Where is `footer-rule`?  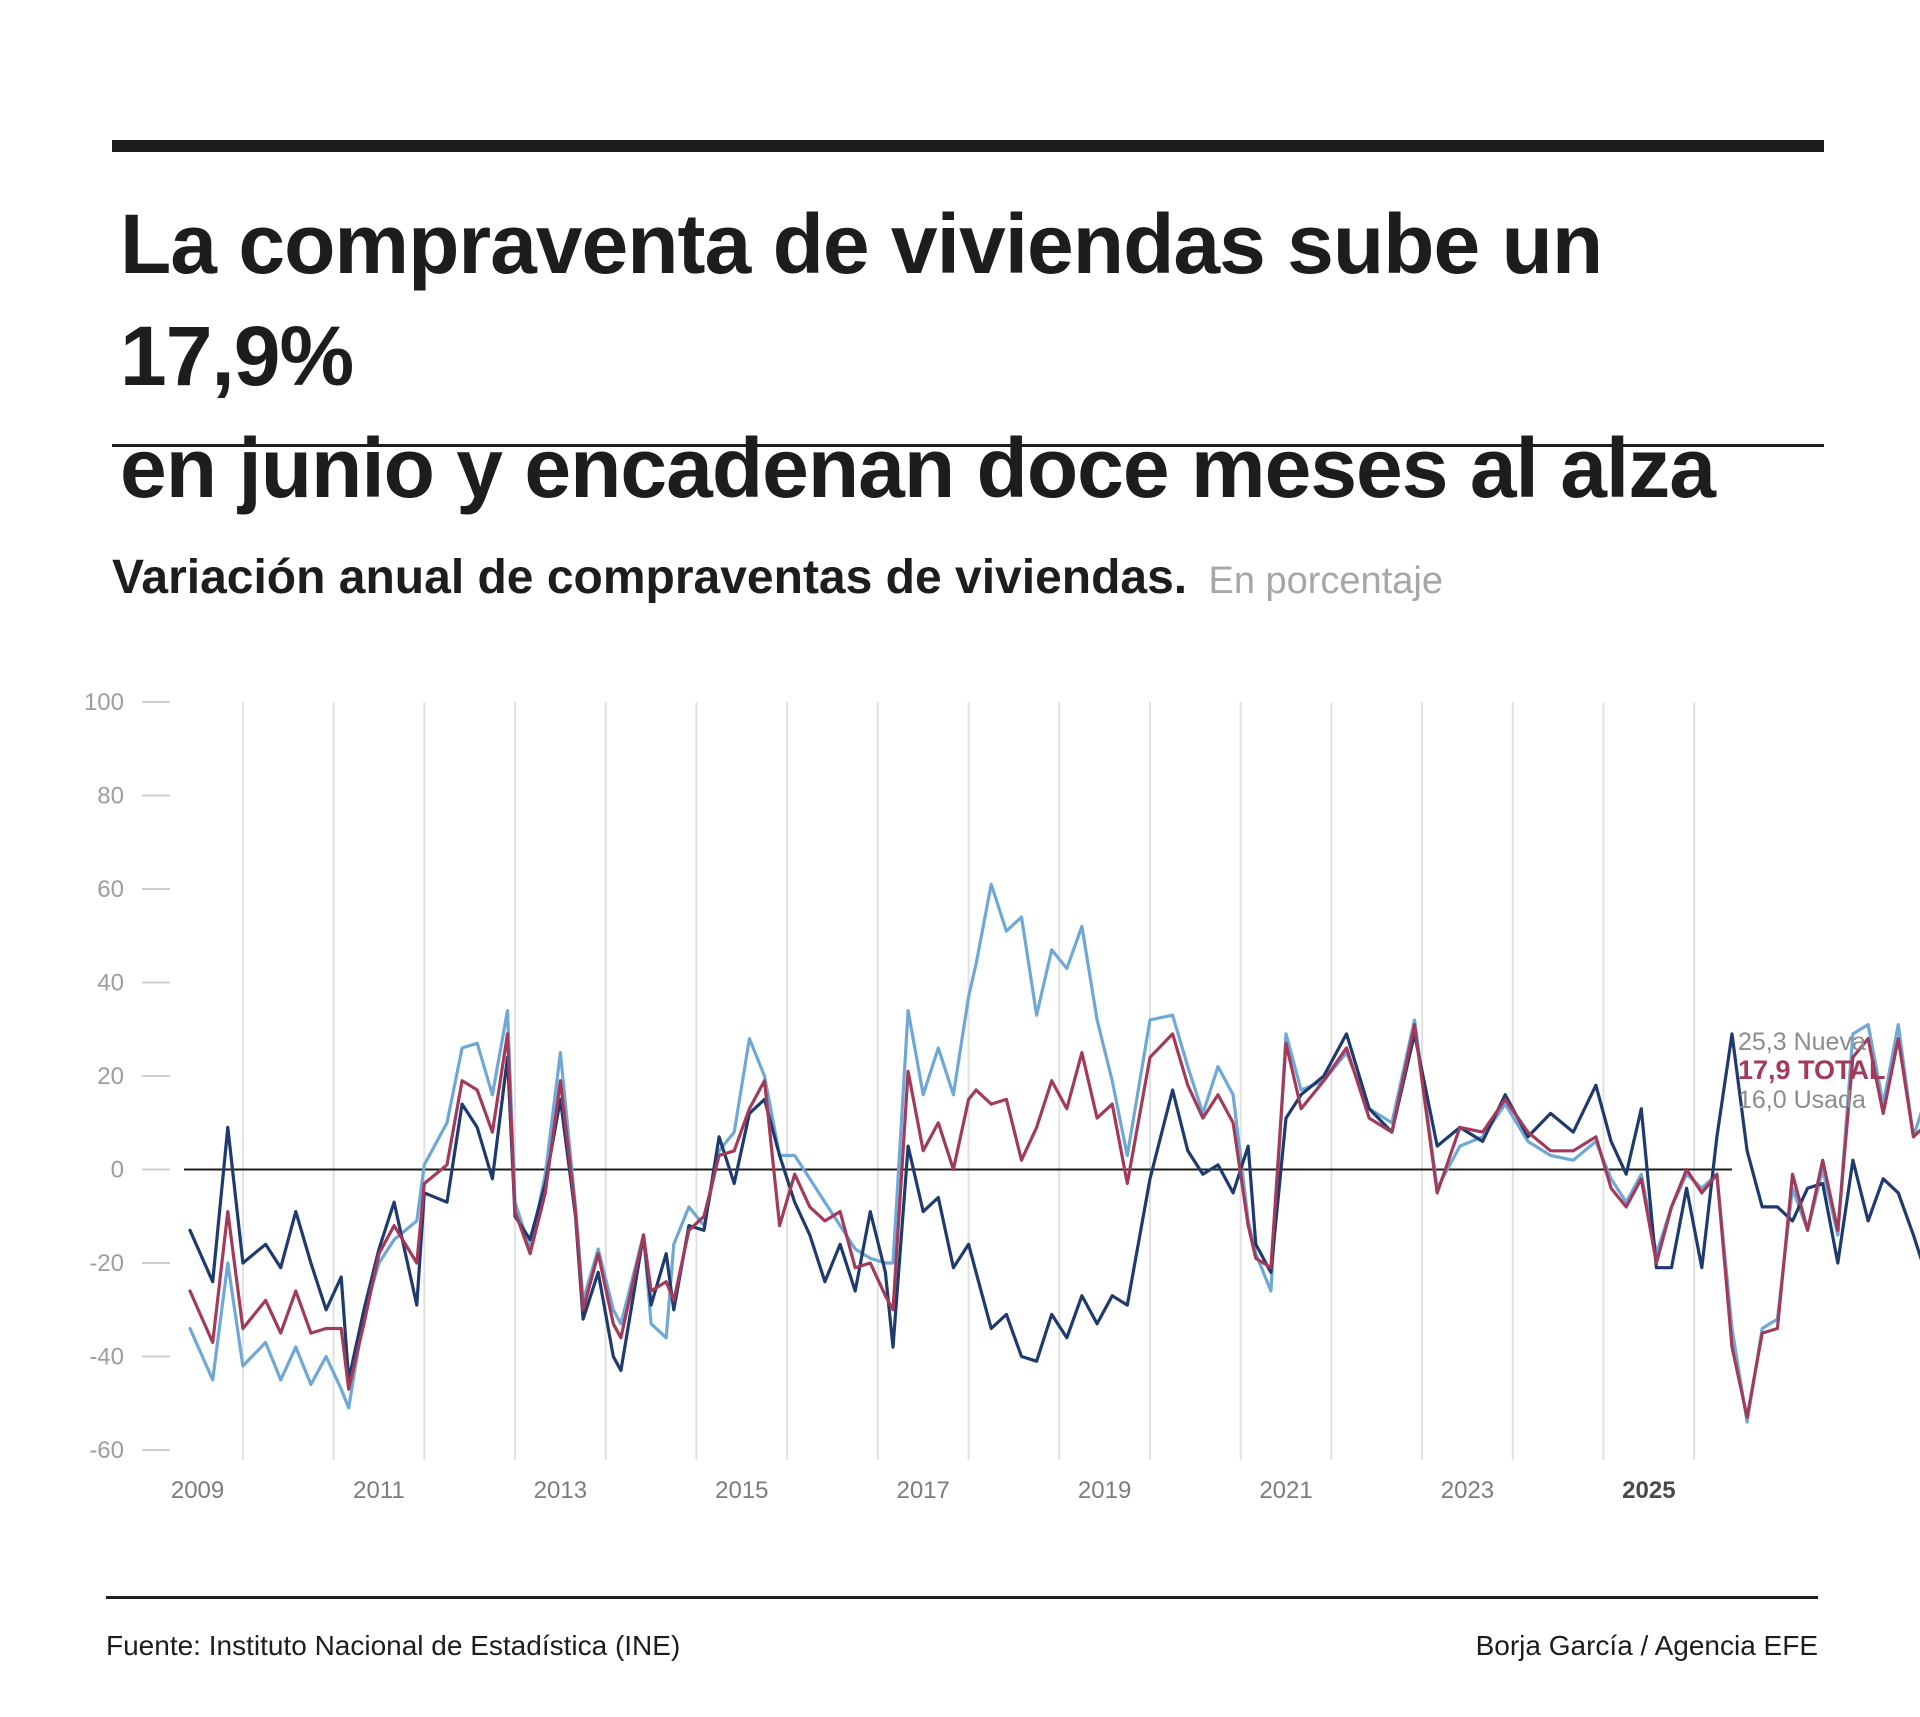
footer-rule is located at coordinates (962, 1597).